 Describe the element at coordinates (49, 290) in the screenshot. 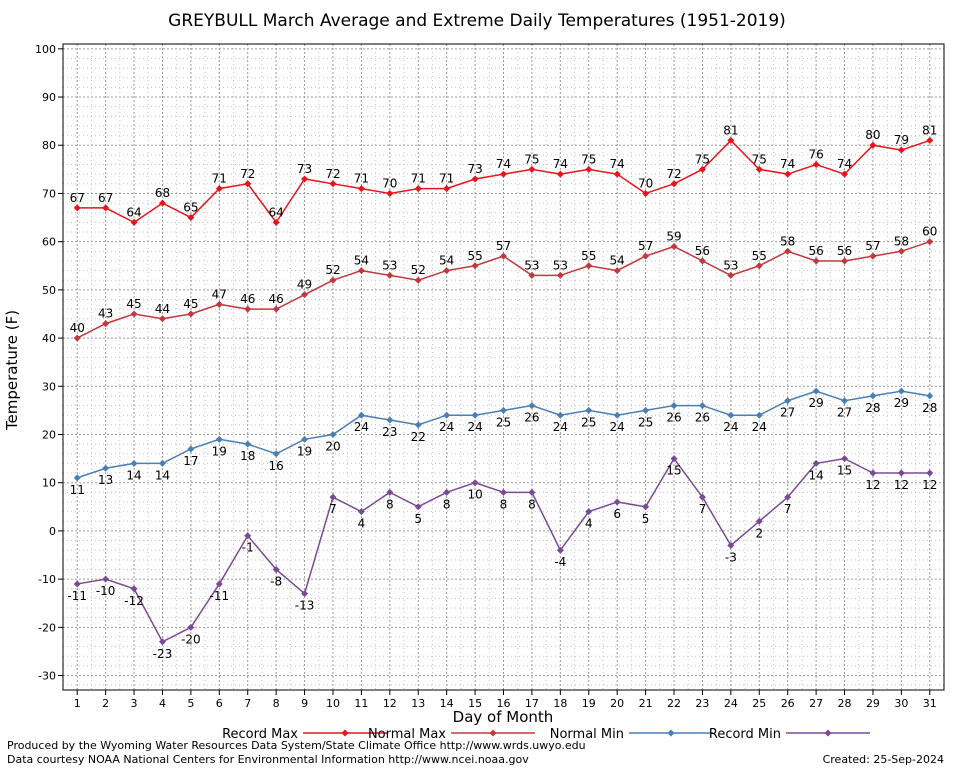

I see `y-tick-label: 50` at that location.